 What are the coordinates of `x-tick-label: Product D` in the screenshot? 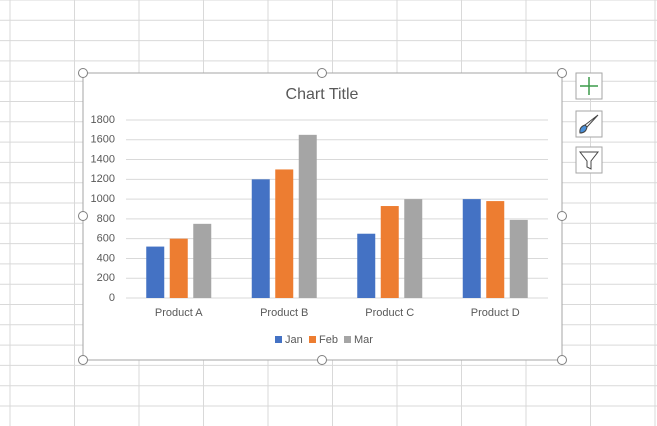 It's located at (495, 313).